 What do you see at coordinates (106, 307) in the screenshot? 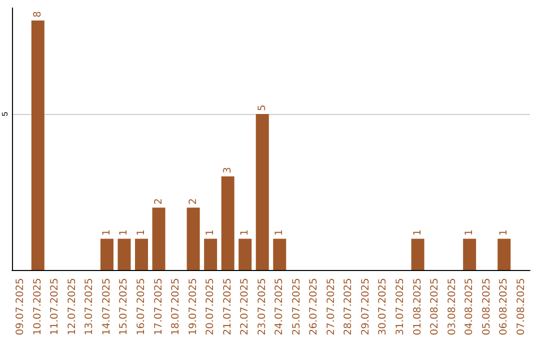
I see `x-tick-label: 14.07.2025` at bounding box center [106, 307].